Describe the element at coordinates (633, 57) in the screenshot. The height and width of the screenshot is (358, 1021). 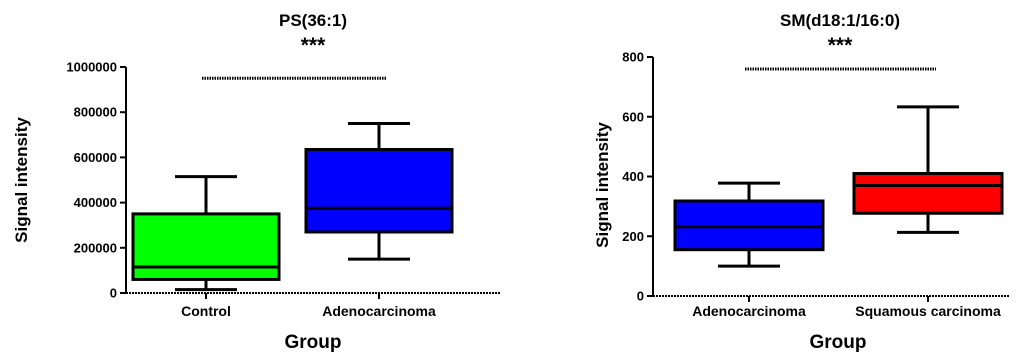
I see `y-tick-label: 800` at that location.